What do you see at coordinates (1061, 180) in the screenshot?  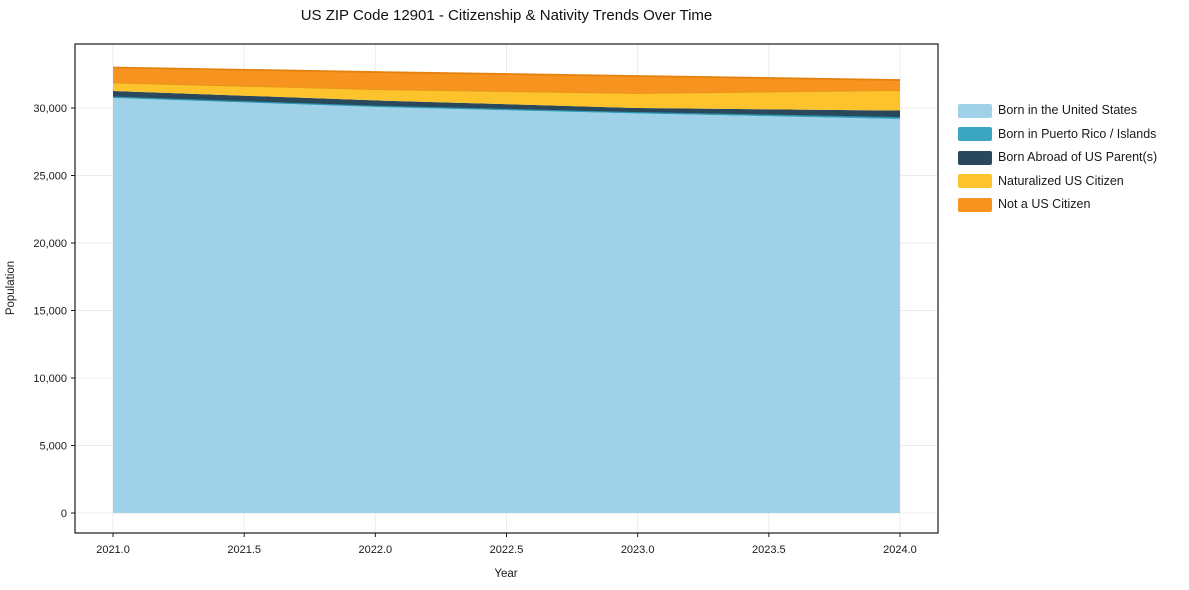 I see `legend-label: Naturalized US Citizen` at bounding box center [1061, 180].